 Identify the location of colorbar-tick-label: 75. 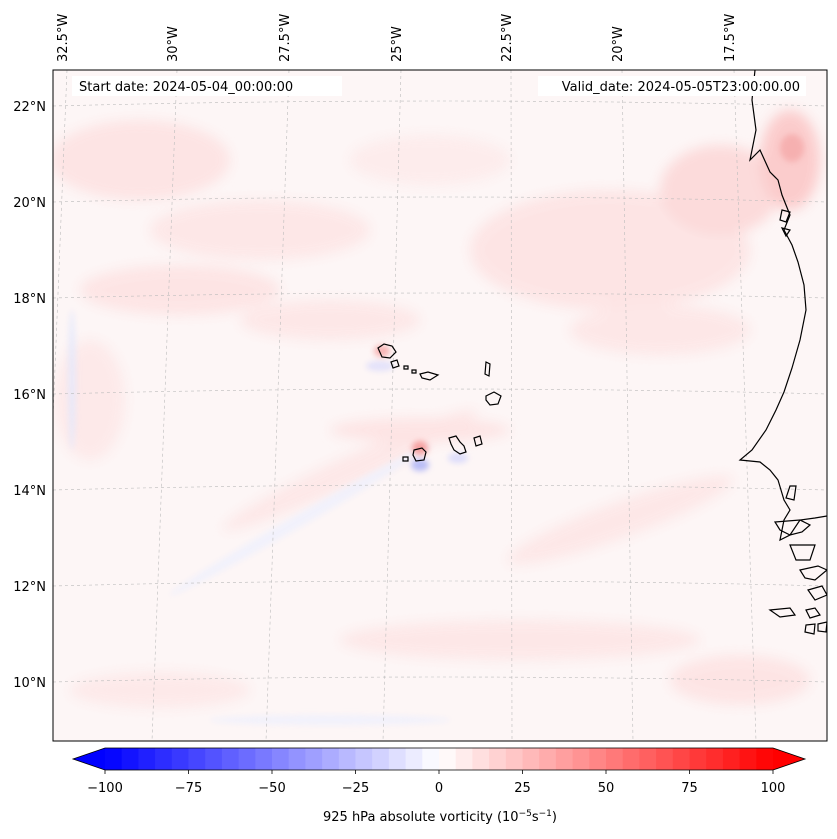
(689, 788).